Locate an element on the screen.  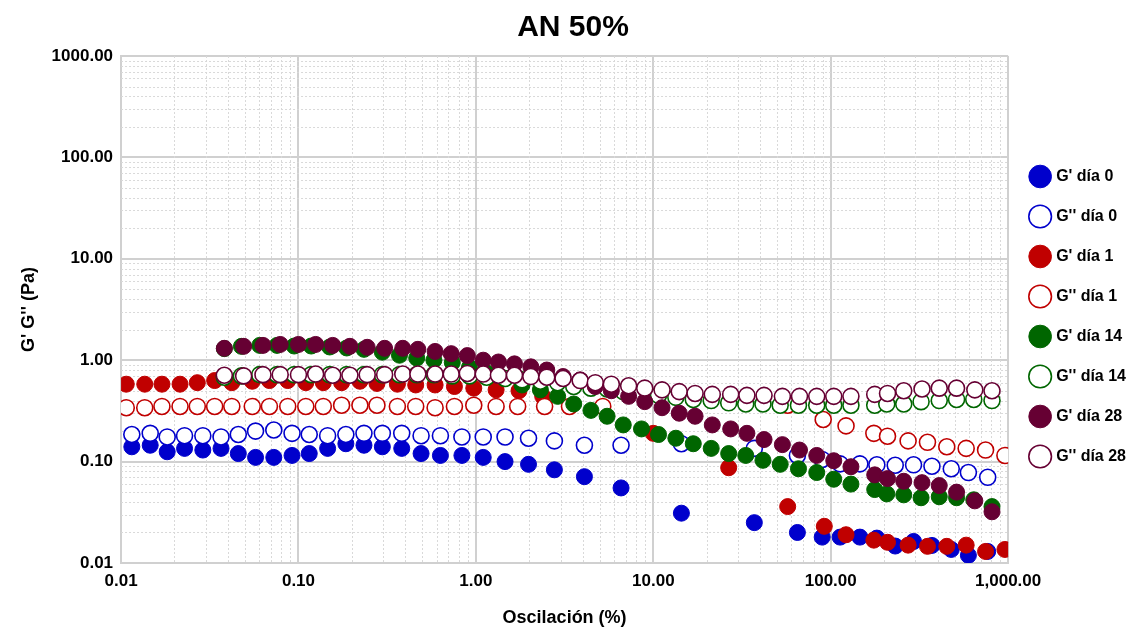
y-tick-label: 0.01 is located at coordinates (96, 562).